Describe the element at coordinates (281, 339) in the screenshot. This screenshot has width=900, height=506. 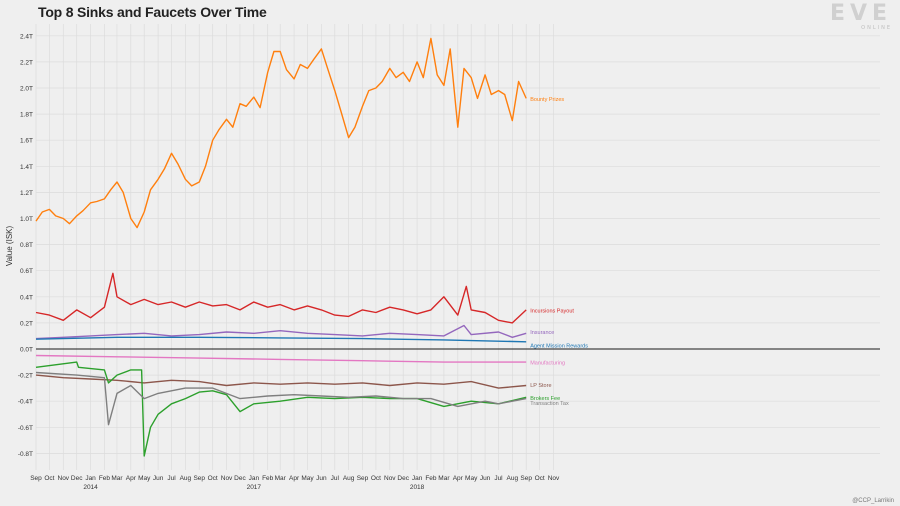
I see `series-line-agent-mission-rewards` at that location.